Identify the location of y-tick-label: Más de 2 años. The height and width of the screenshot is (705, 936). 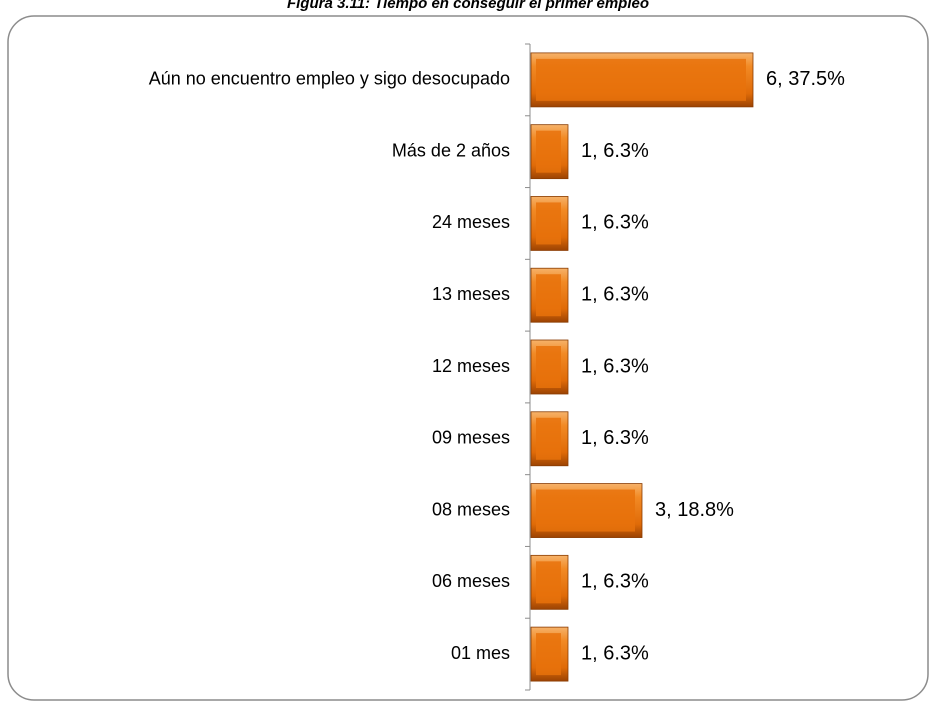
(451, 150).